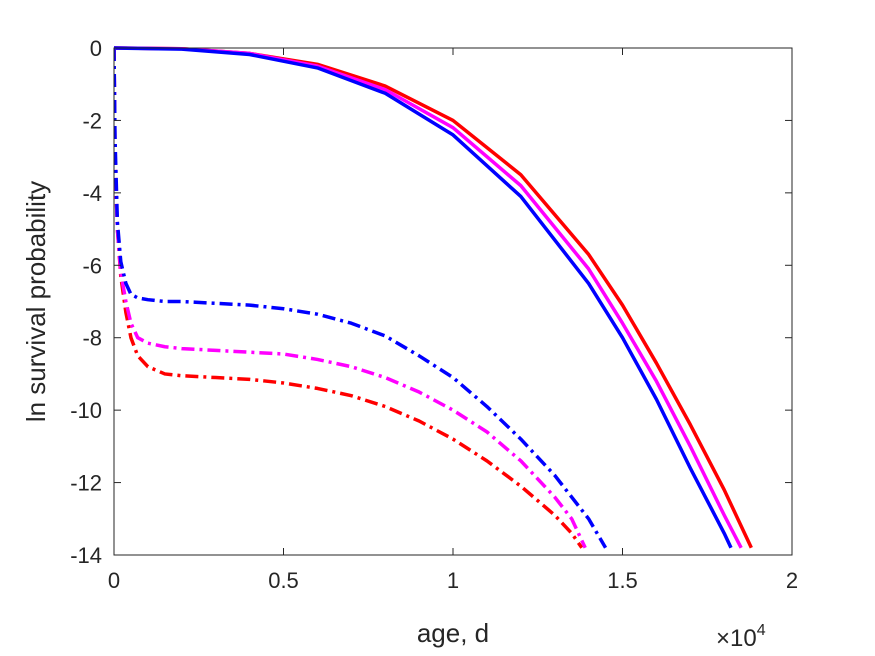  What do you see at coordinates (86, 410) in the screenshot?
I see `y-tick-label: -10` at bounding box center [86, 410].